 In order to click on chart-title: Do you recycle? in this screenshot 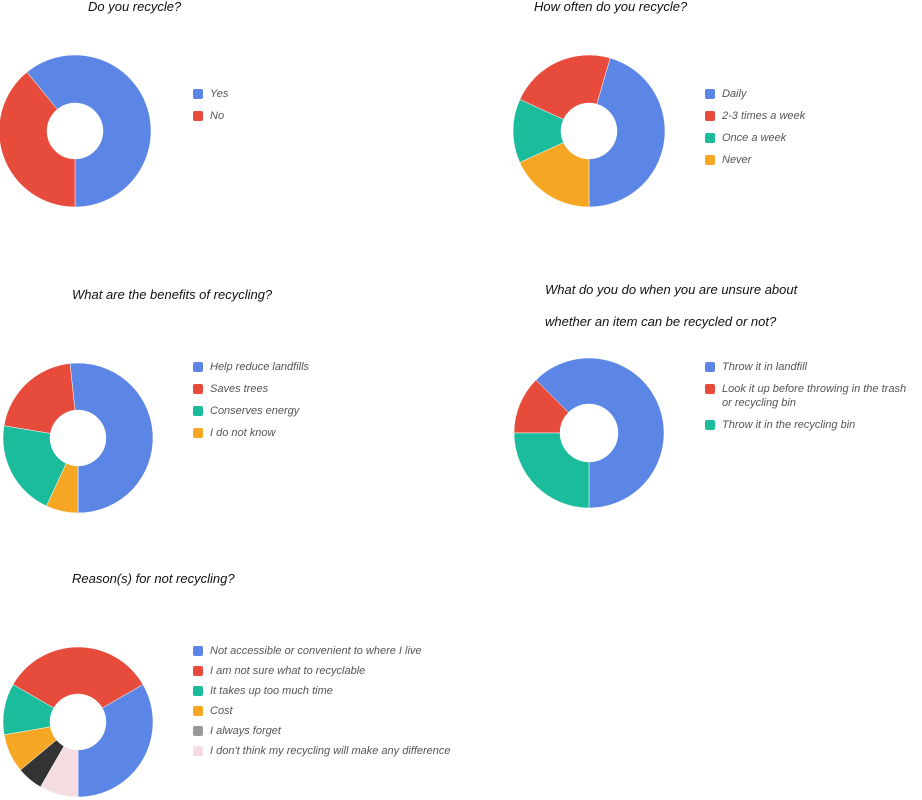, I will do `click(134, 11)`.